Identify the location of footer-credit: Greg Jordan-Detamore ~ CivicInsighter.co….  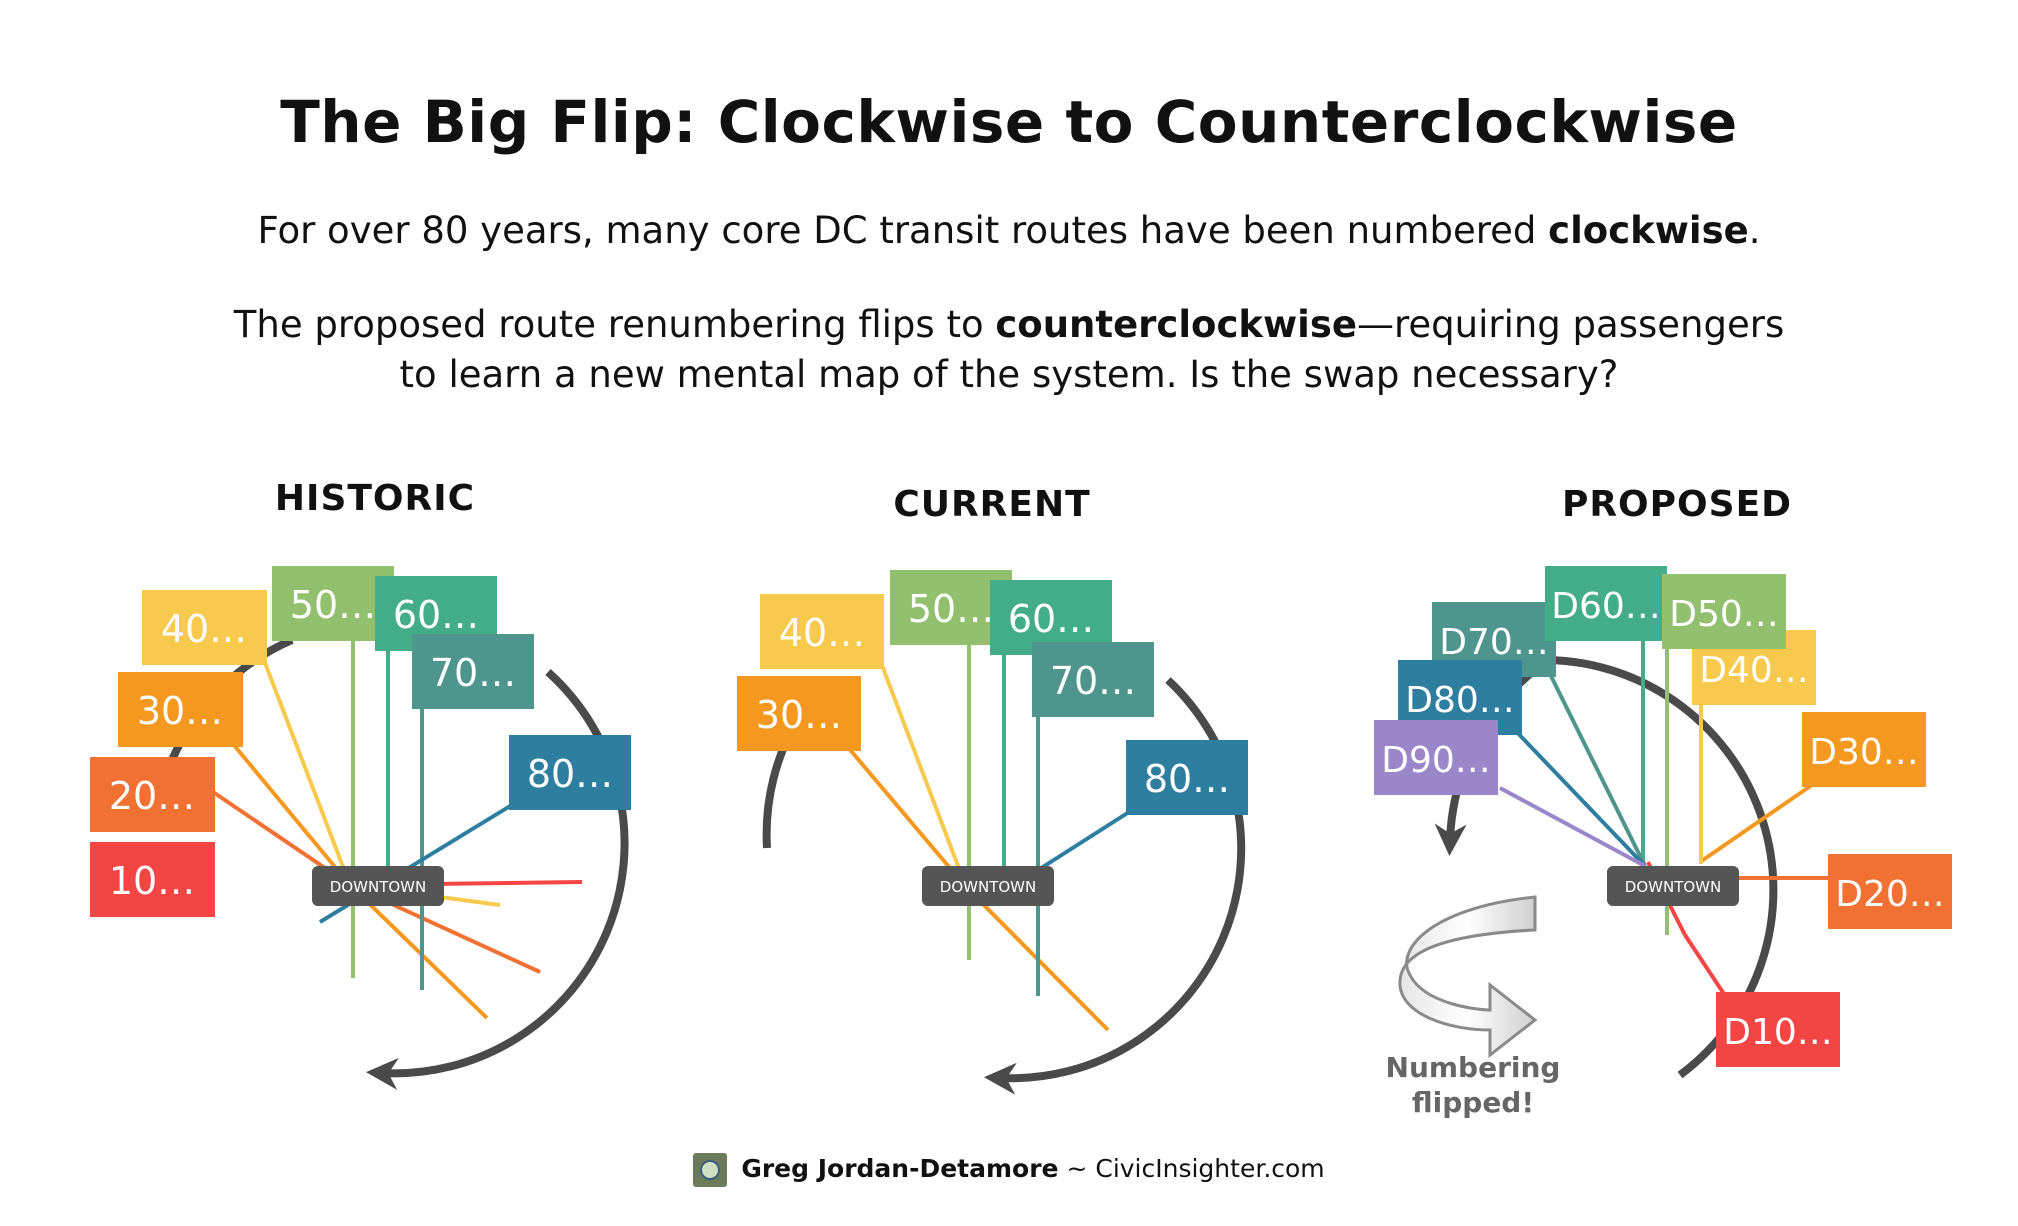
(1009, 1170).